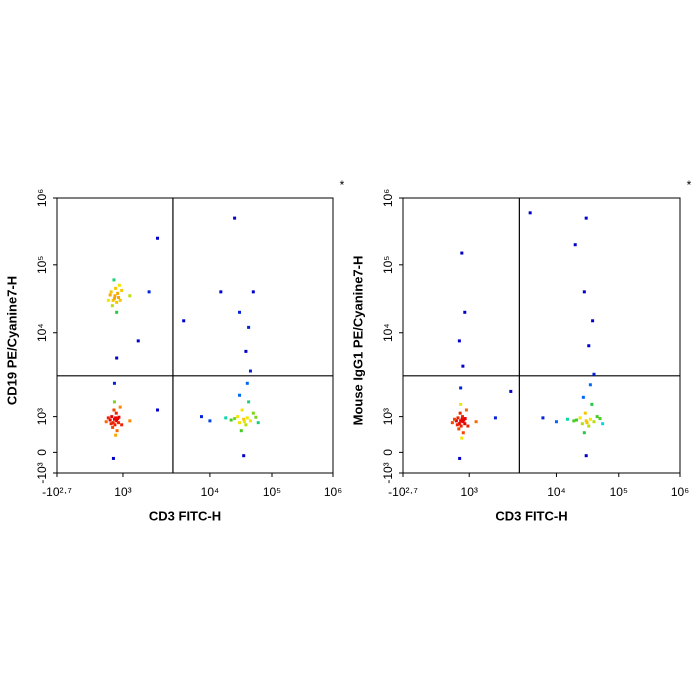 The image size is (700, 700). I want to click on x-tick-label: 10⁶, so click(680, 492).